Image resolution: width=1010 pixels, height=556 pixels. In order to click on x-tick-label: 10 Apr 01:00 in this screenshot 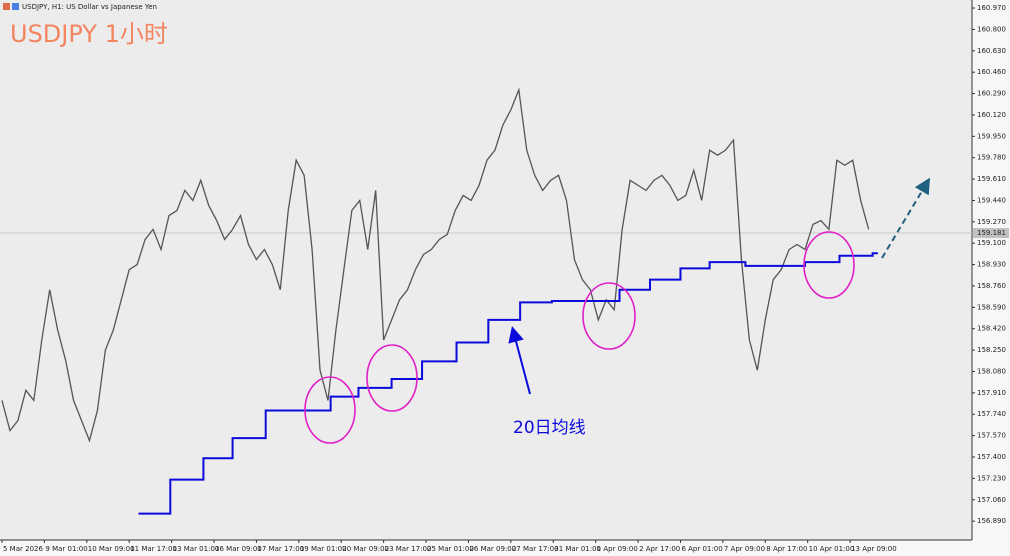, I will do `click(832, 549)`.